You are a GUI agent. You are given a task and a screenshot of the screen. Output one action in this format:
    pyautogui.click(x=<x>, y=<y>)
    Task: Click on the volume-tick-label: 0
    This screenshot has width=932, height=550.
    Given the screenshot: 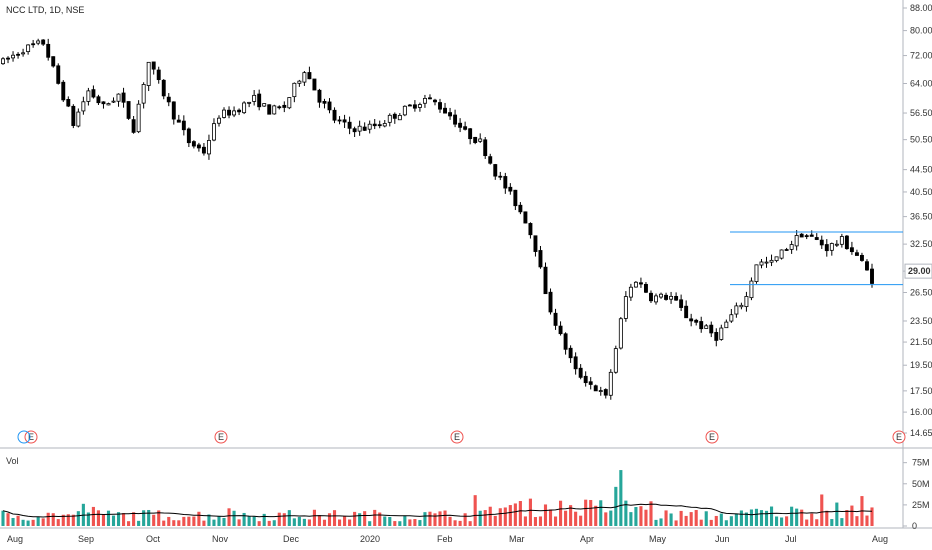 What is the action you would take?
    pyautogui.click(x=914, y=526)
    